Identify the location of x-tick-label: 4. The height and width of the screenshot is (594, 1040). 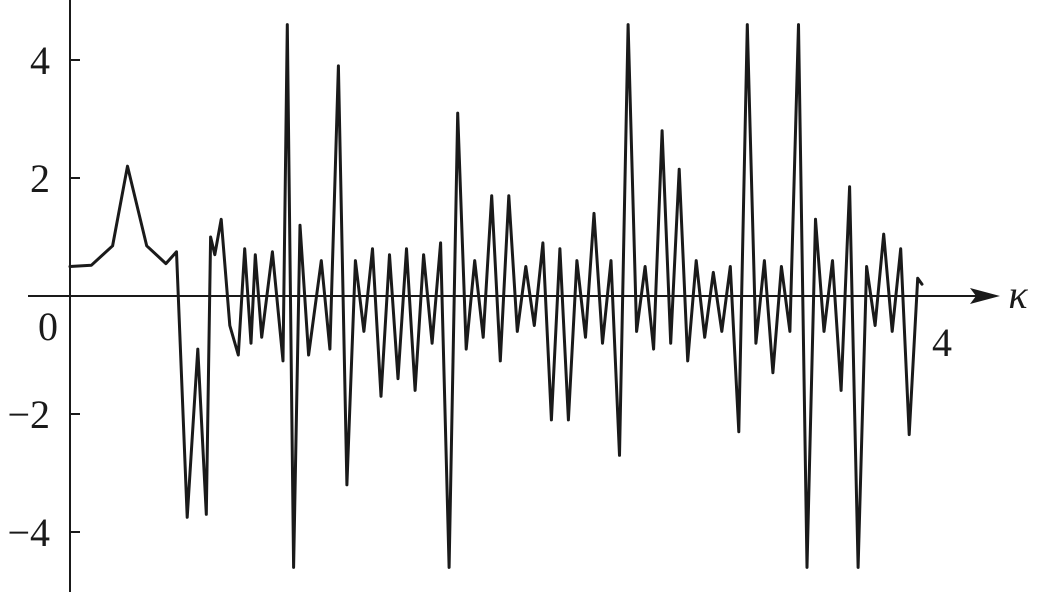
(942, 342).